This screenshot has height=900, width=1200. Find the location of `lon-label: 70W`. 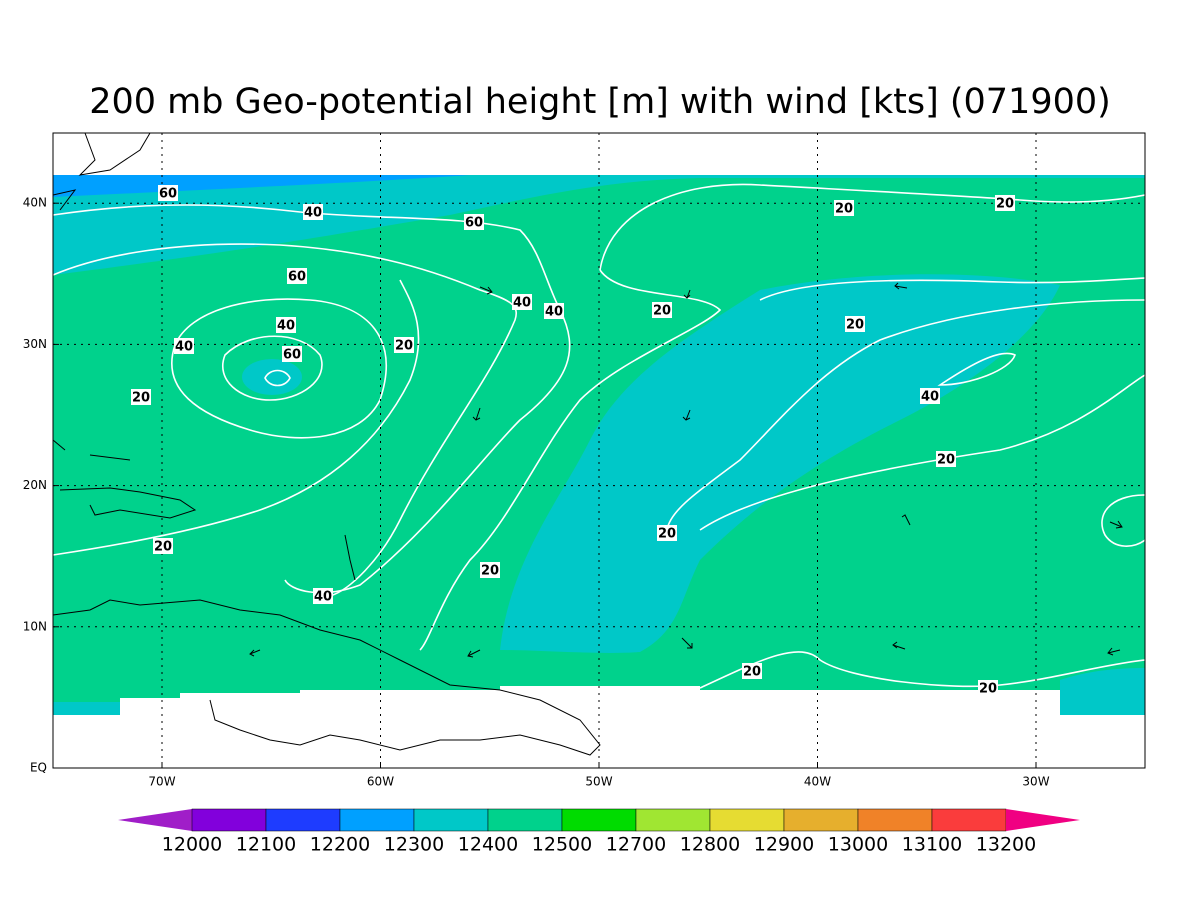

lon-label: 70W is located at coordinates (161, 782).